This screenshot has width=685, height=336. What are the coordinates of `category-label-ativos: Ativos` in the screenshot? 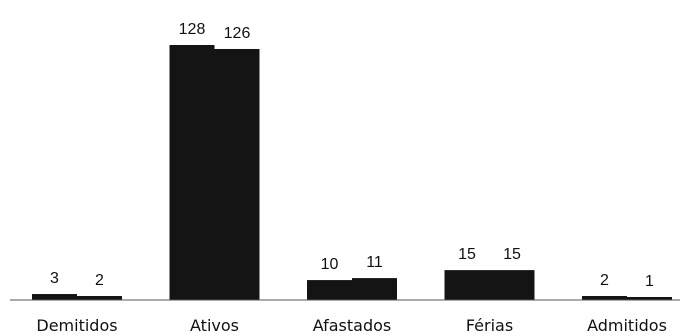 It's located at (214, 325).